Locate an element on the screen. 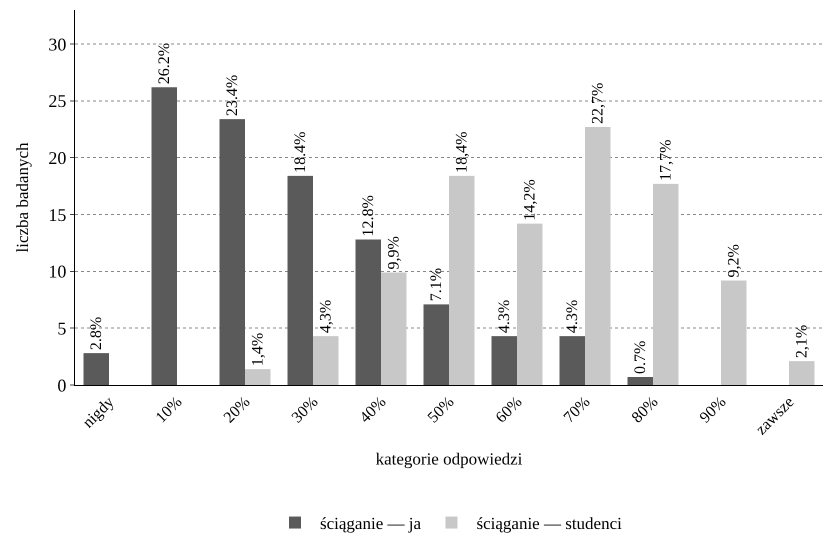 This screenshot has width=833, height=551. legend-label: ściąganie — studenci is located at coordinates (549, 524).